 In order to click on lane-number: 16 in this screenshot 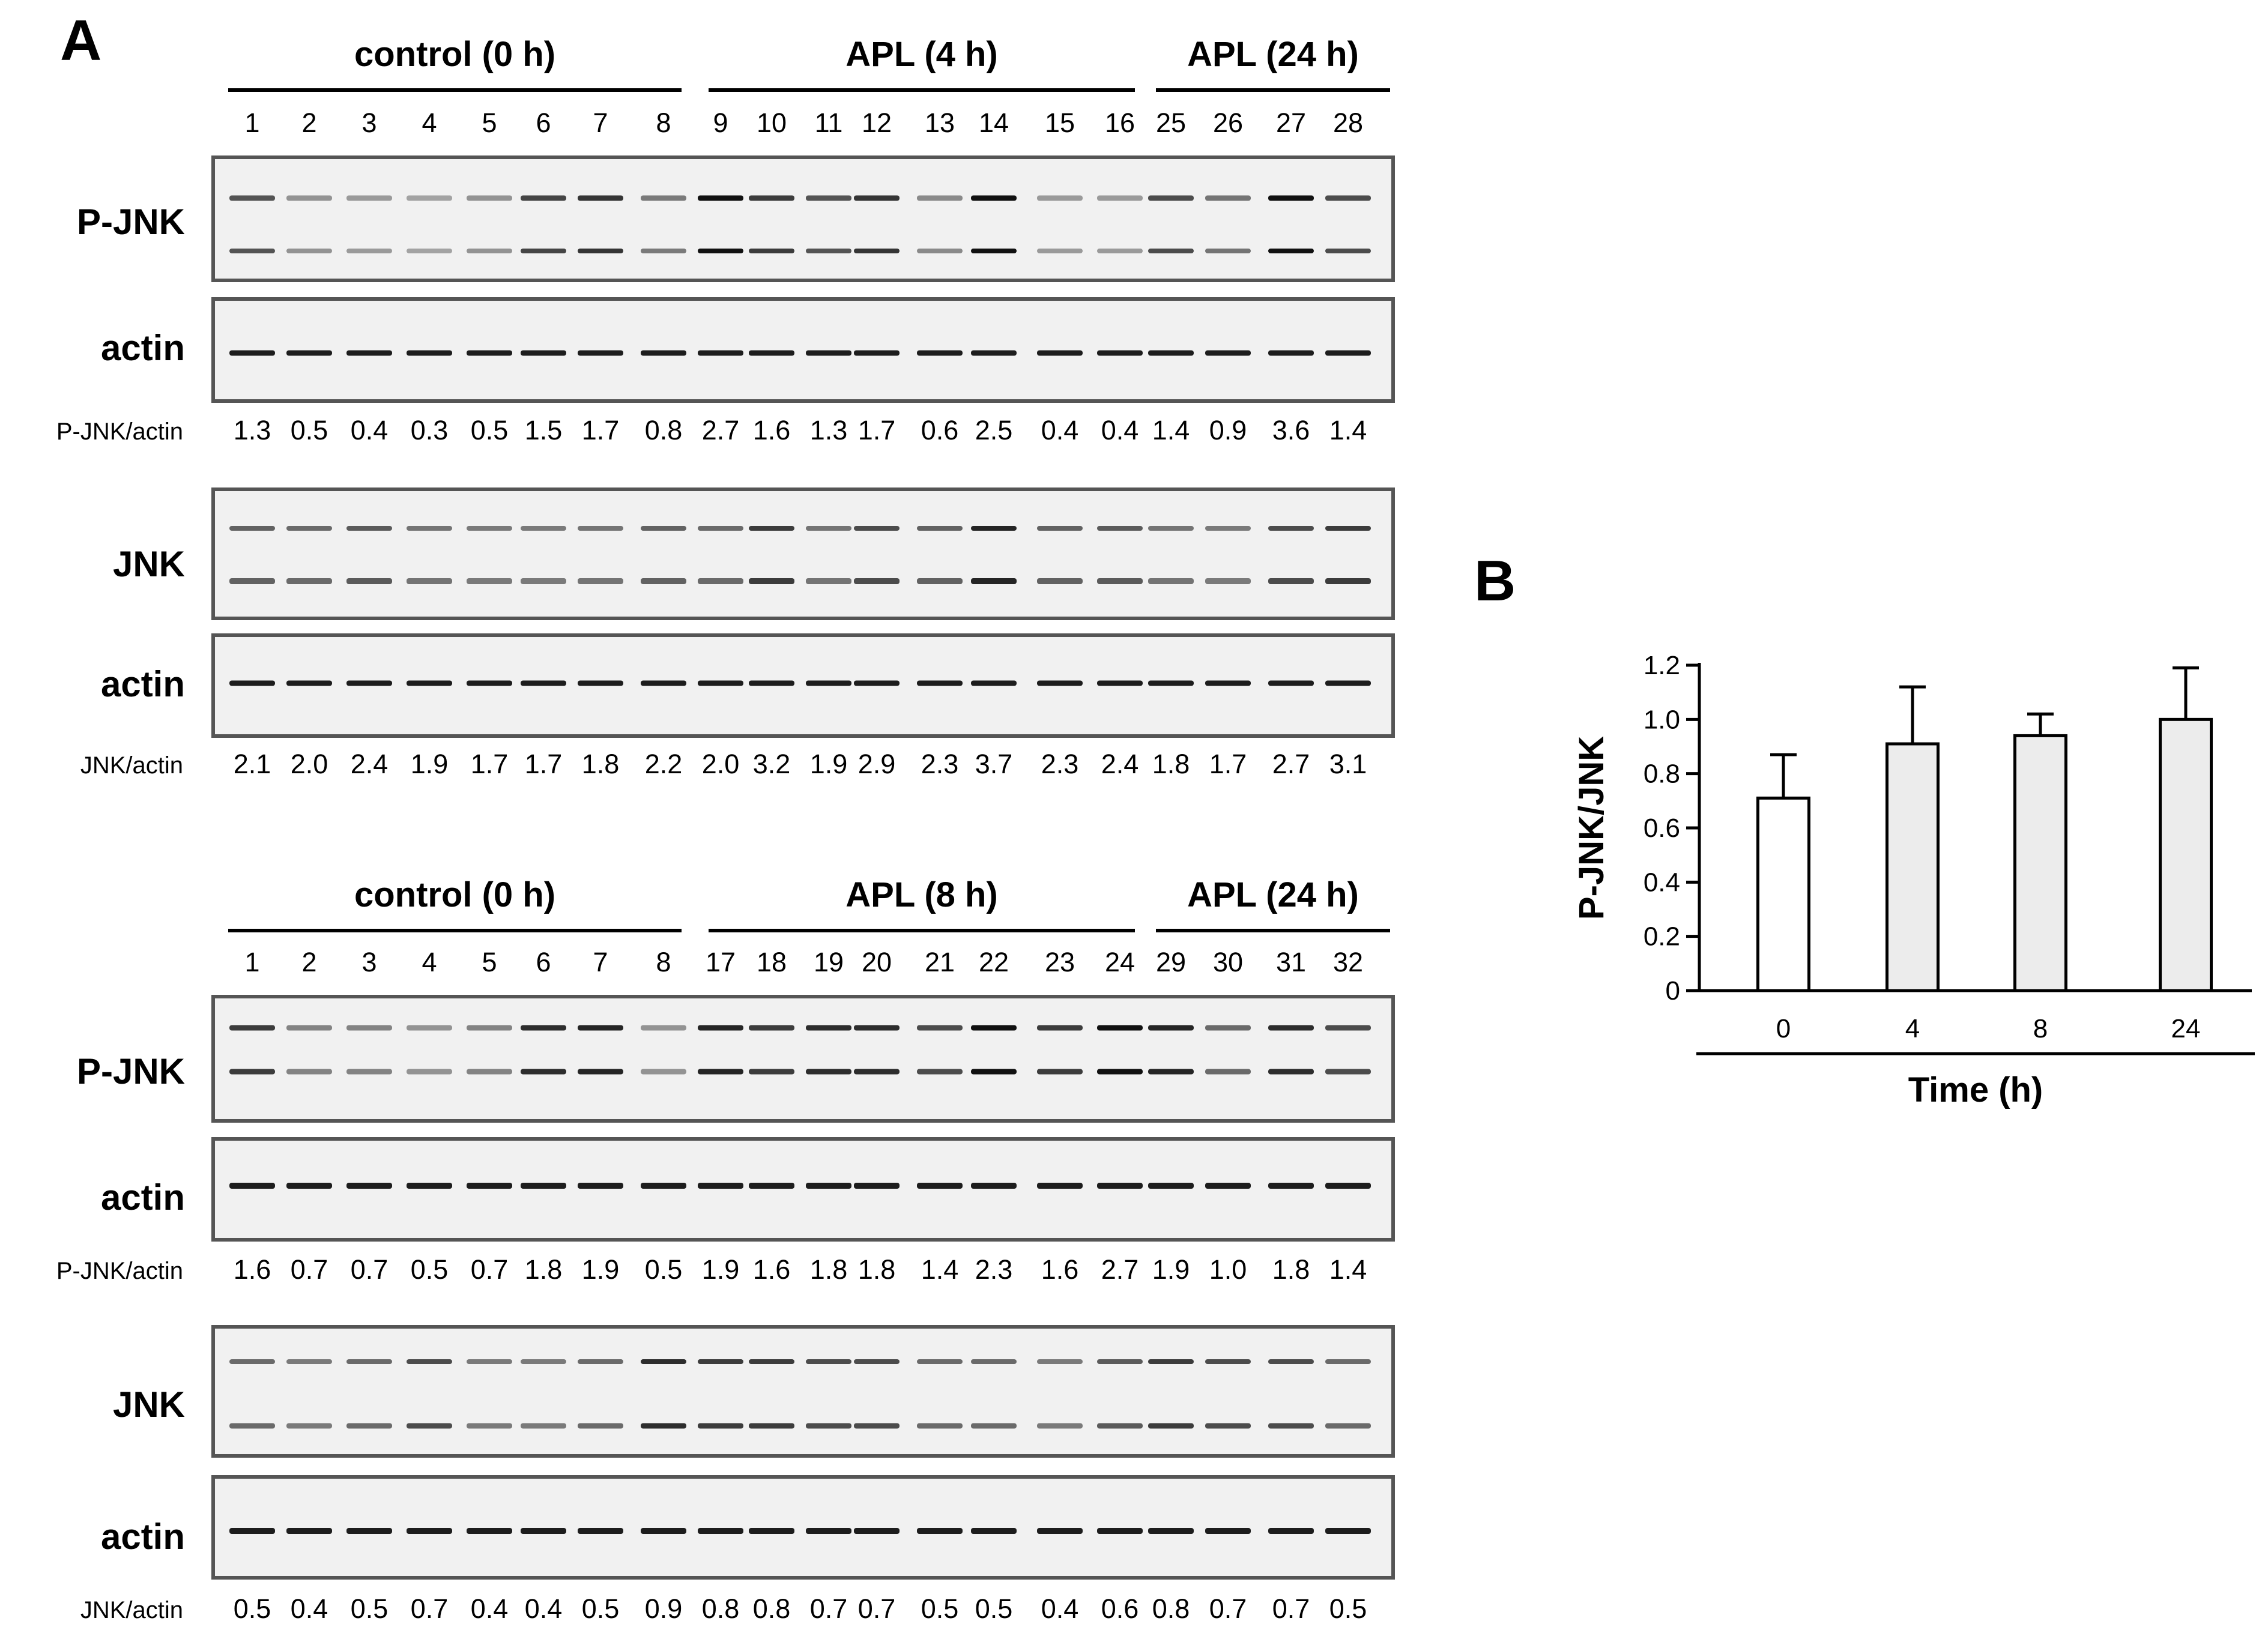, I will do `click(1120, 122)`.